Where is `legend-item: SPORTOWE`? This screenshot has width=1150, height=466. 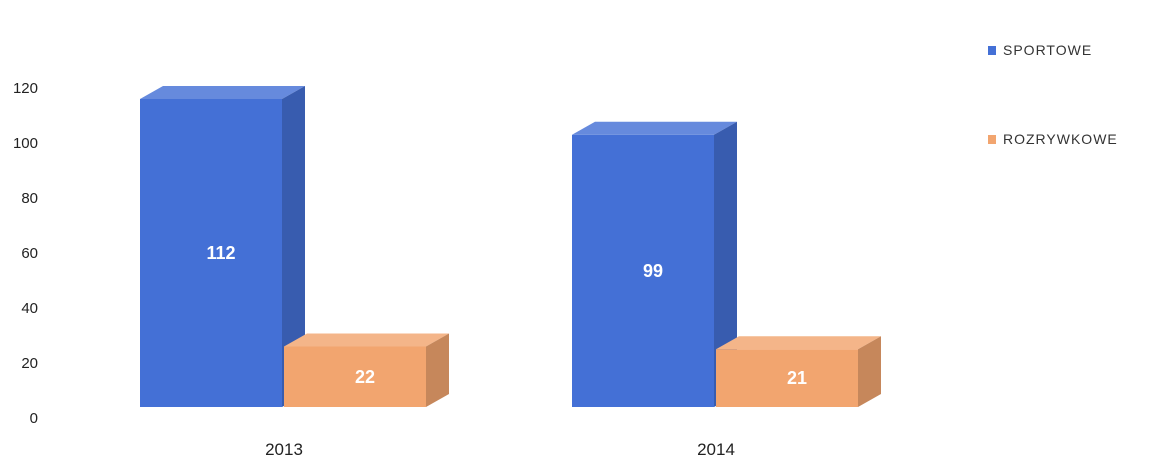 legend-item: SPORTOWE is located at coordinates (1040, 50).